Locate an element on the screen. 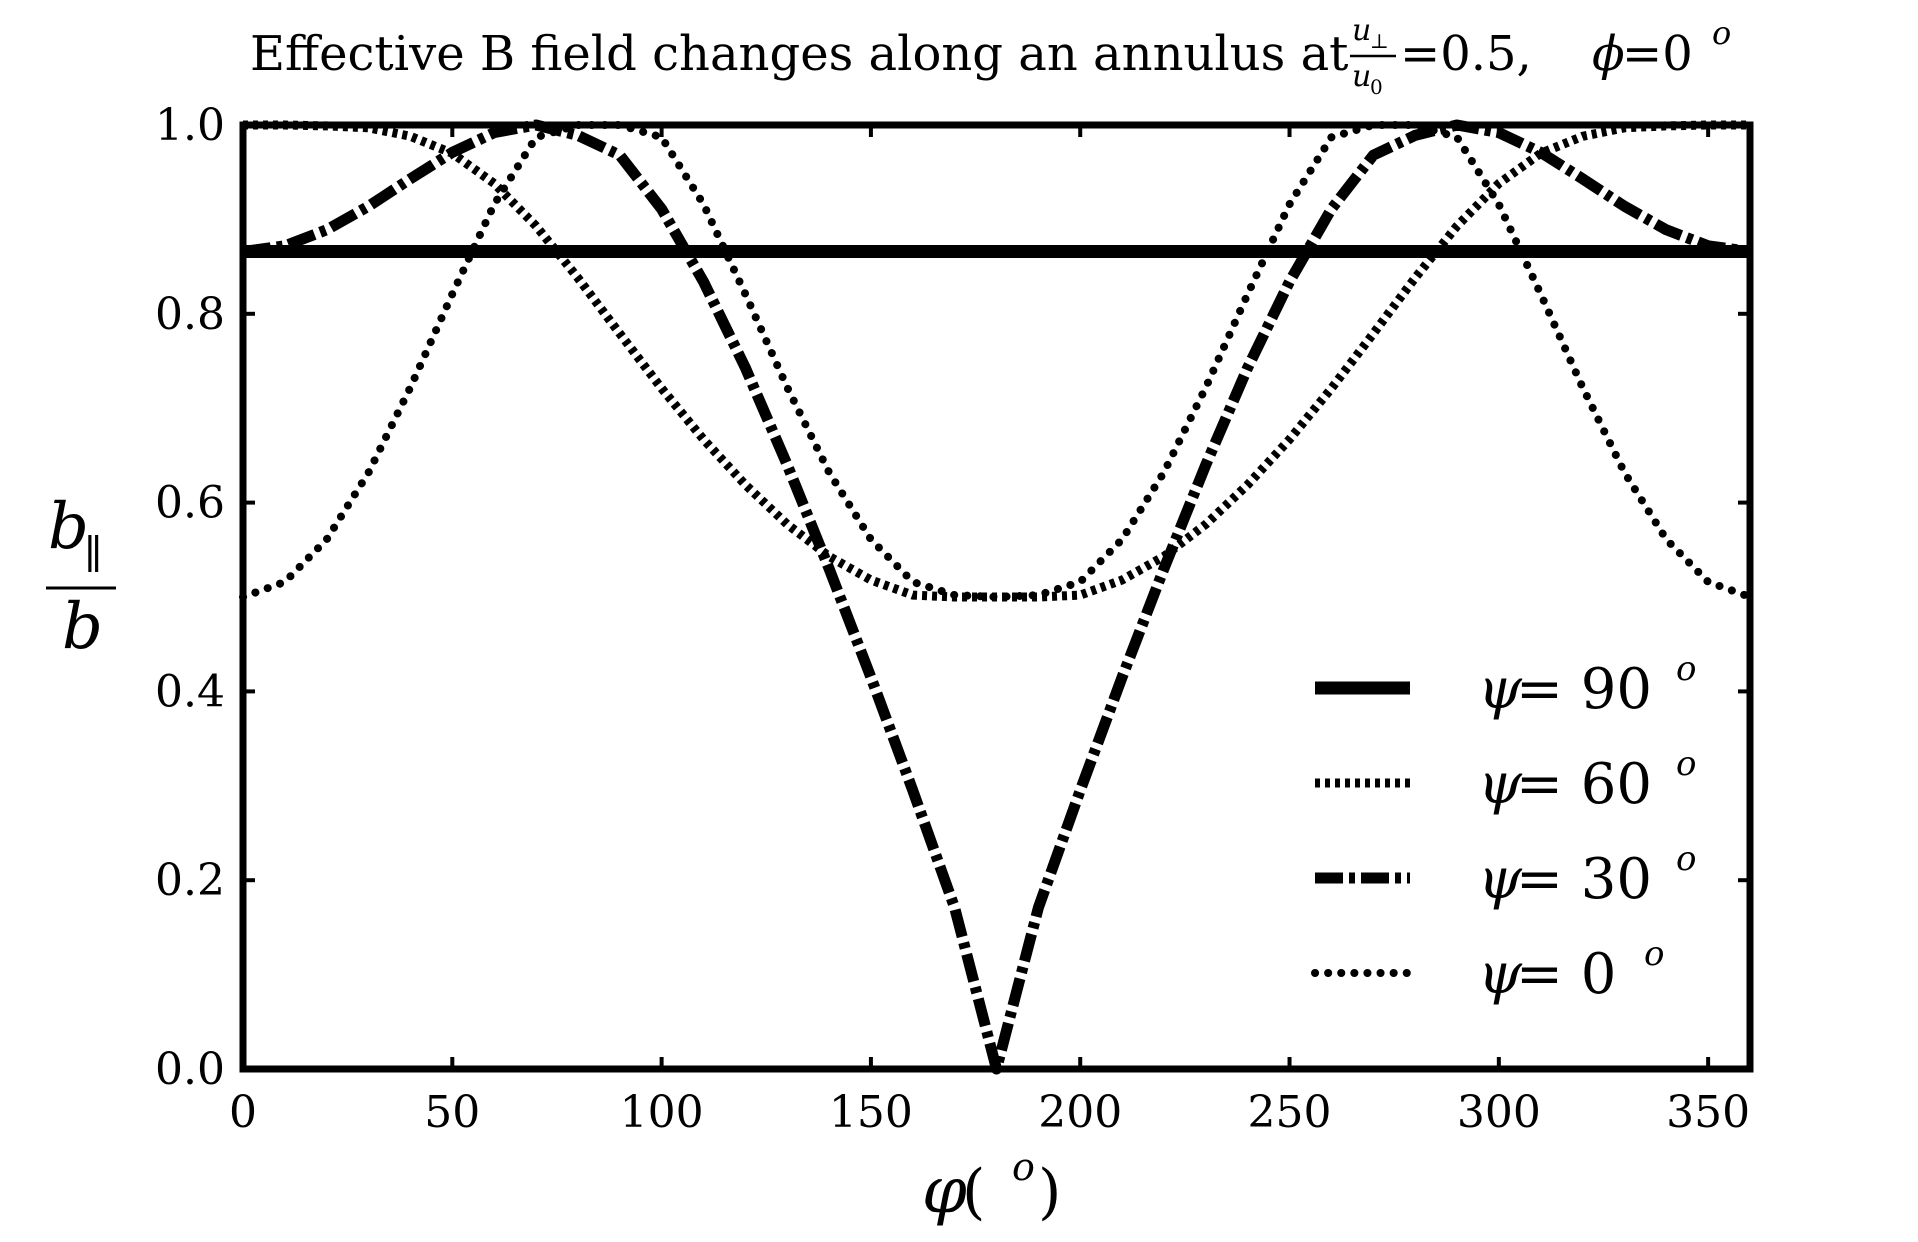  title-fraction: u ⊥ u 0 is located at coordinates (1373, 56).